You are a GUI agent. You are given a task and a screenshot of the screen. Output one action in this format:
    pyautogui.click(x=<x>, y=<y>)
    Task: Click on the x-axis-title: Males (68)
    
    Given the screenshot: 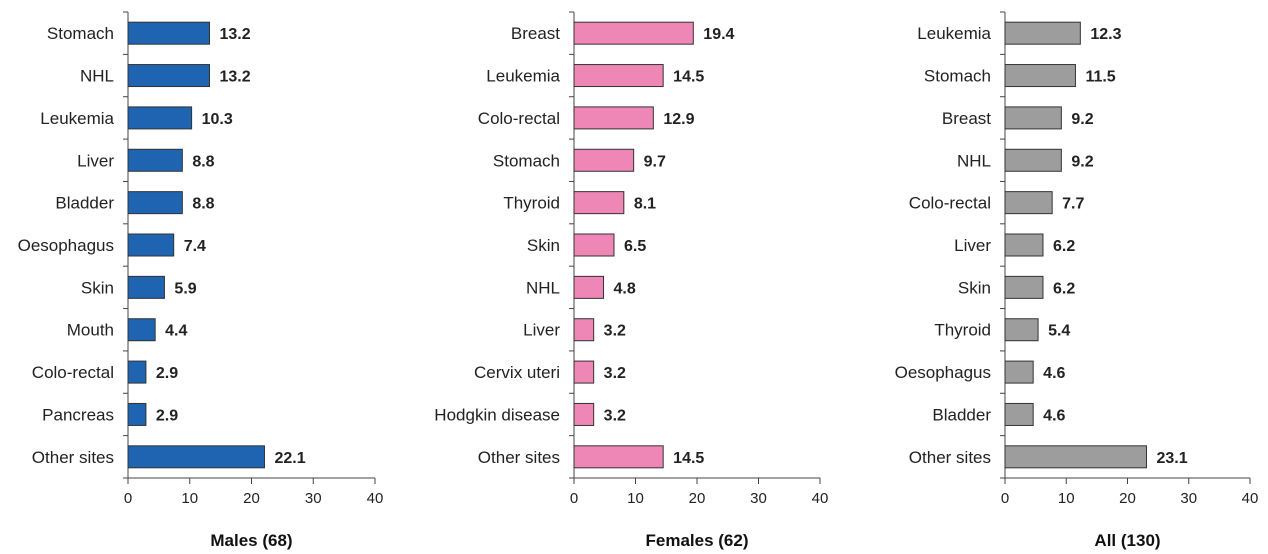 What is the action you would take?
    pyautogui.click(x=251, y=540)
    